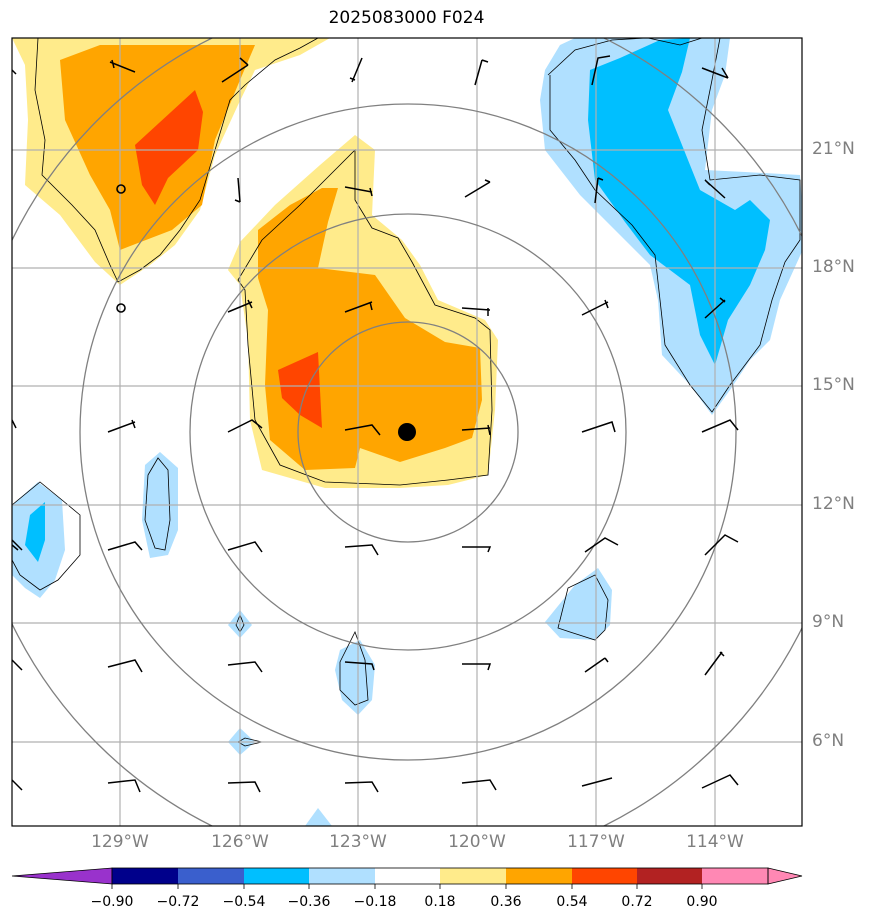 The image size is (873, 924). What do you see at coordinates (358, 842) in the screenshot?
I see `lon-label-123w: 123°W` at bounding box center [358, 842].